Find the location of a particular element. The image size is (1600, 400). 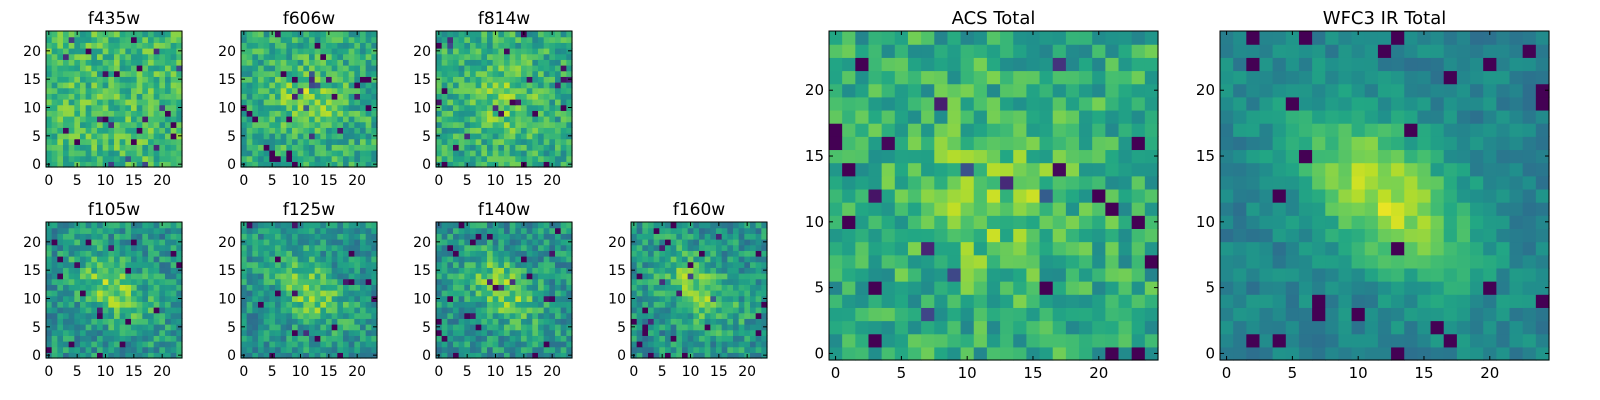

y-tick-label: 0 is located at coordinates (231, 356).